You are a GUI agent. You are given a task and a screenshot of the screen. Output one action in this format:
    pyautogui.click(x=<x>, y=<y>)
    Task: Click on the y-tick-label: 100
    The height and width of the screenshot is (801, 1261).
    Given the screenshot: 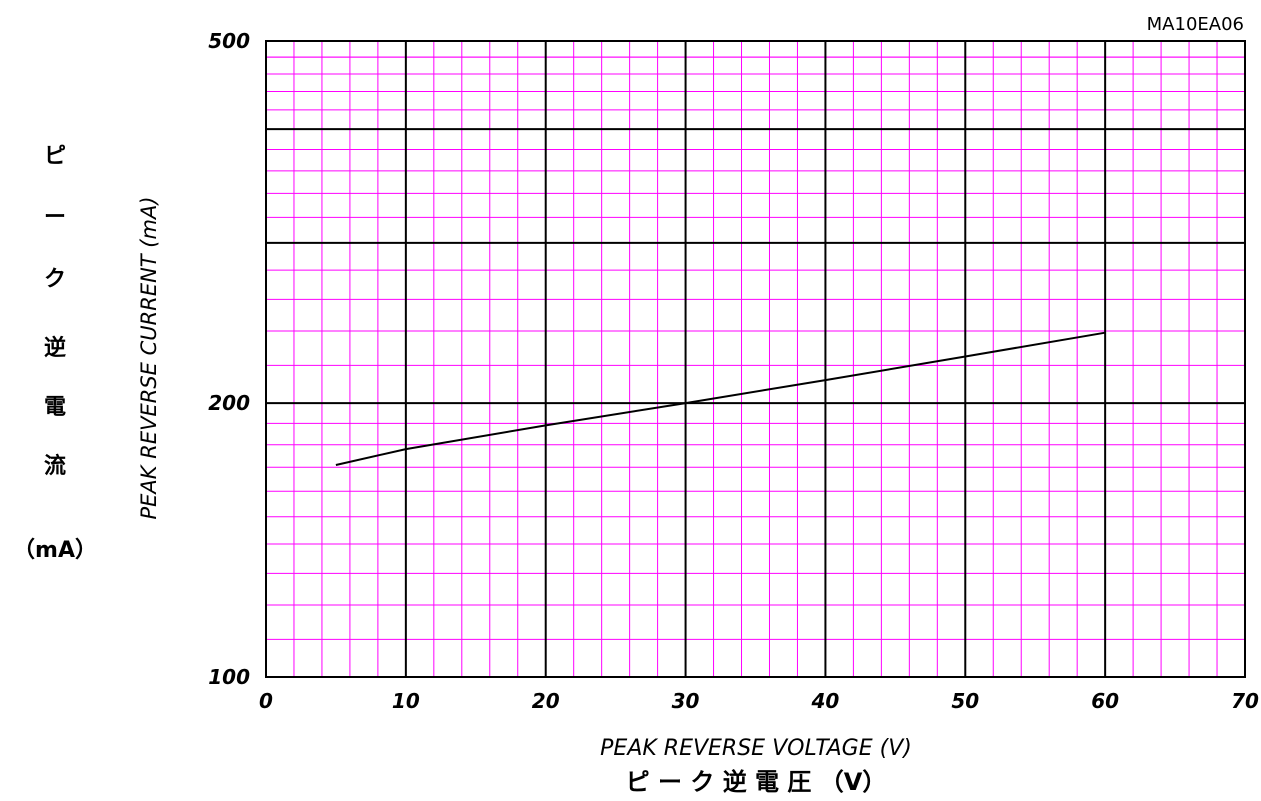 What is the action you would take?
    pyautogui.click(x=229, y=677)
    